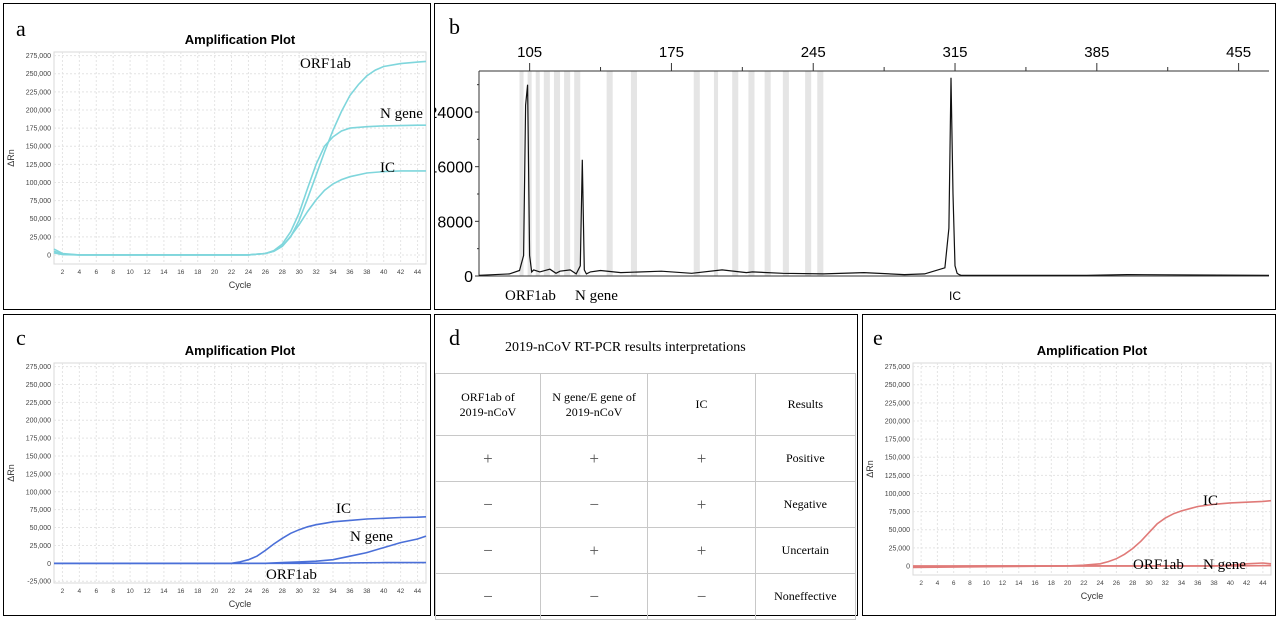 The height and width of the screenshot is (620, 1279). Describe the element at coordinates (96, 272) in the screenshot. I see `x-tick-label: 6` at that location.